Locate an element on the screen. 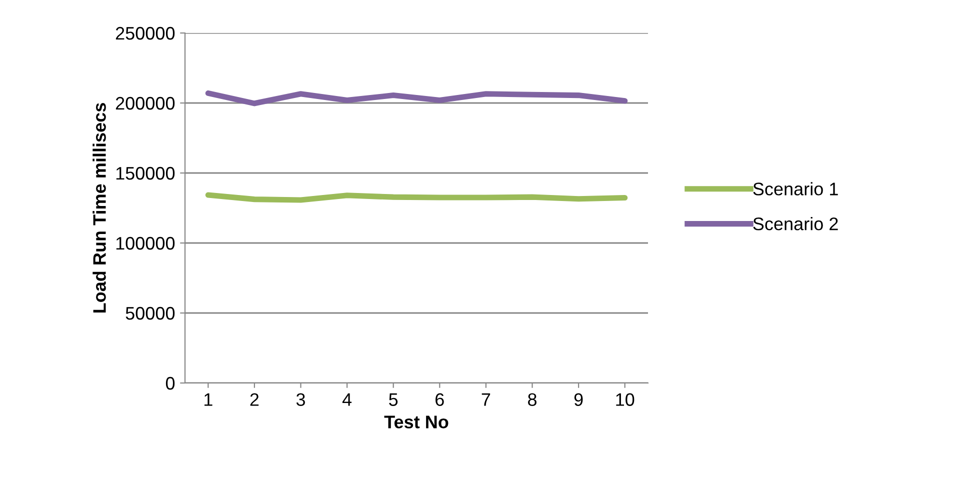  x-tick-label: 1 is located at coordinates (208, 399).